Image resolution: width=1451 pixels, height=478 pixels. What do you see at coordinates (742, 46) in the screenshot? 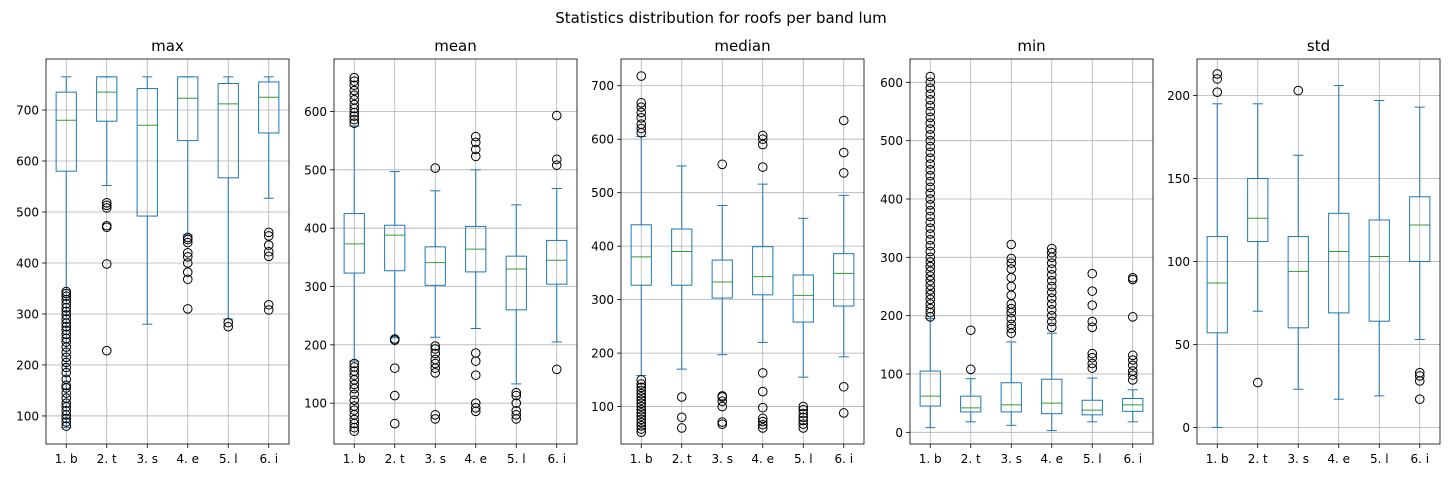
I see `subplot-title: median` at bounding box center [742, 46].